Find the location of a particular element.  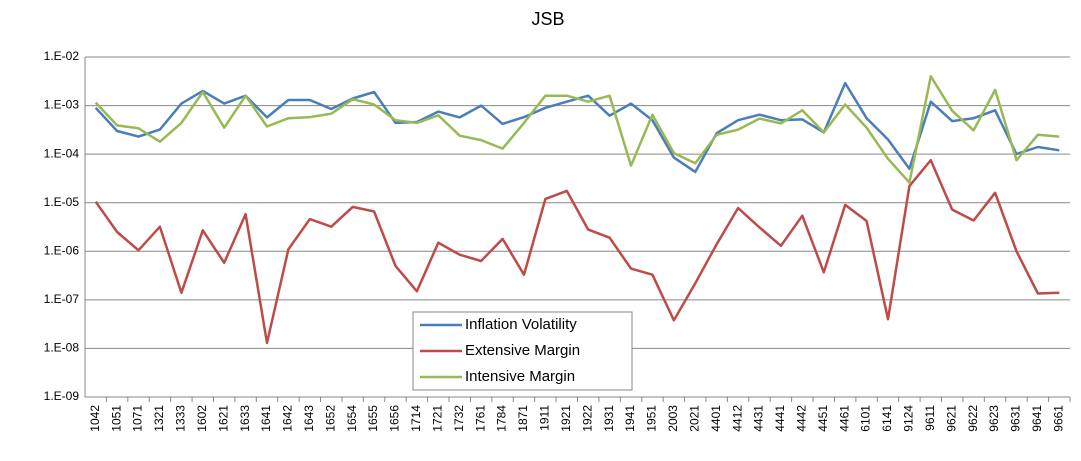

x-tick-label: 4451 is located at coordinates (823, 418).